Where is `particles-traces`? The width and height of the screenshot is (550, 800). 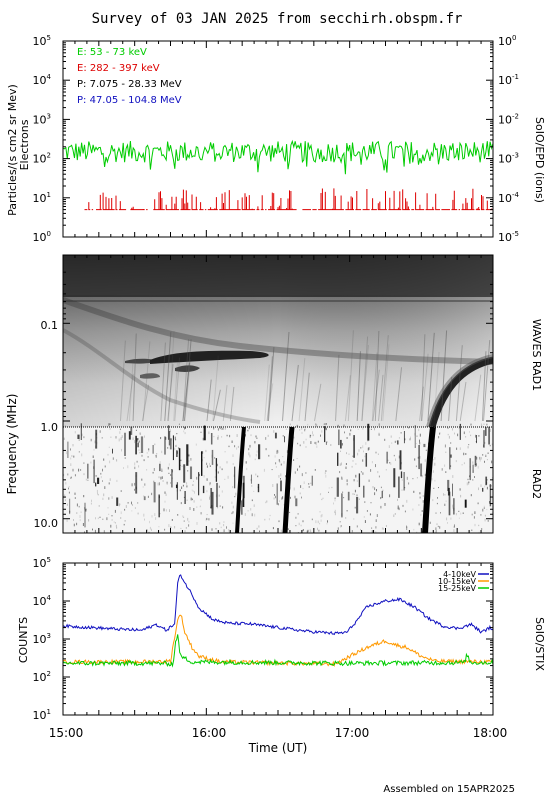
particles-traces is located at coordinates (278, 175).